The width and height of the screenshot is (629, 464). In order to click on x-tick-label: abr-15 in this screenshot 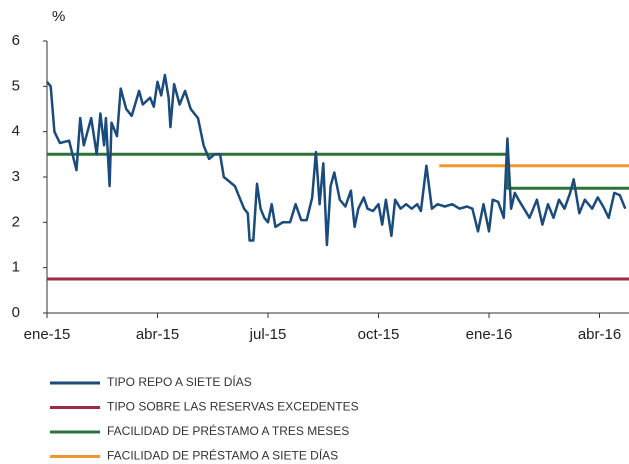, I will do `click(157, 334)`.